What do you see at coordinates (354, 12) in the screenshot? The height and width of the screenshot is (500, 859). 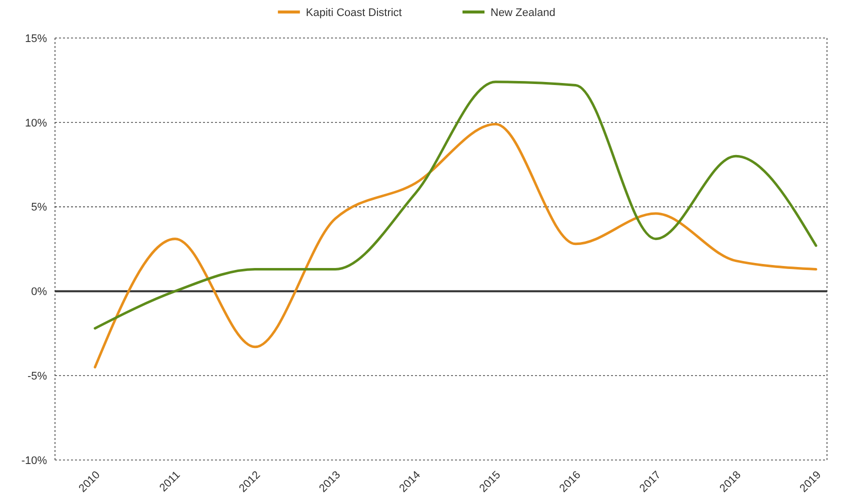 I see `legend-label: Kapiti Coast District` at bounding box center [354, 12].